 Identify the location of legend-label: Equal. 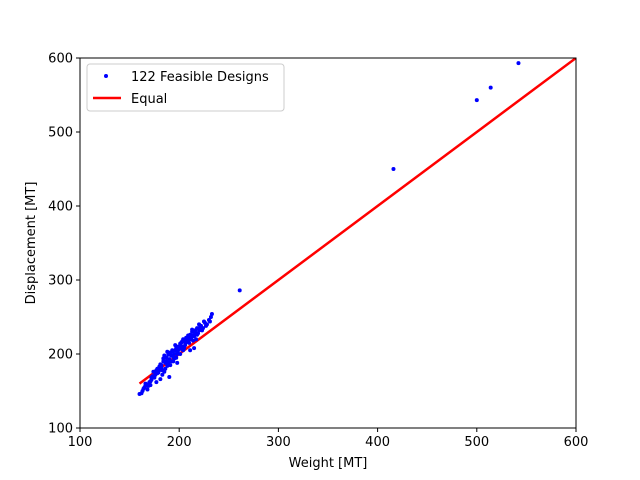
(149, 99).